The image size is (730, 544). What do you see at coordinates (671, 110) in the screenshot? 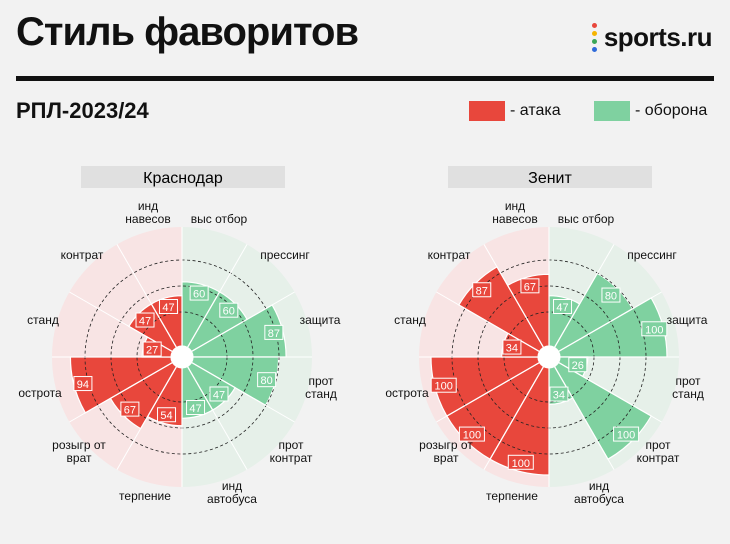
I see `legend-defense-label: - оборона` at bounding box center [671, 110].